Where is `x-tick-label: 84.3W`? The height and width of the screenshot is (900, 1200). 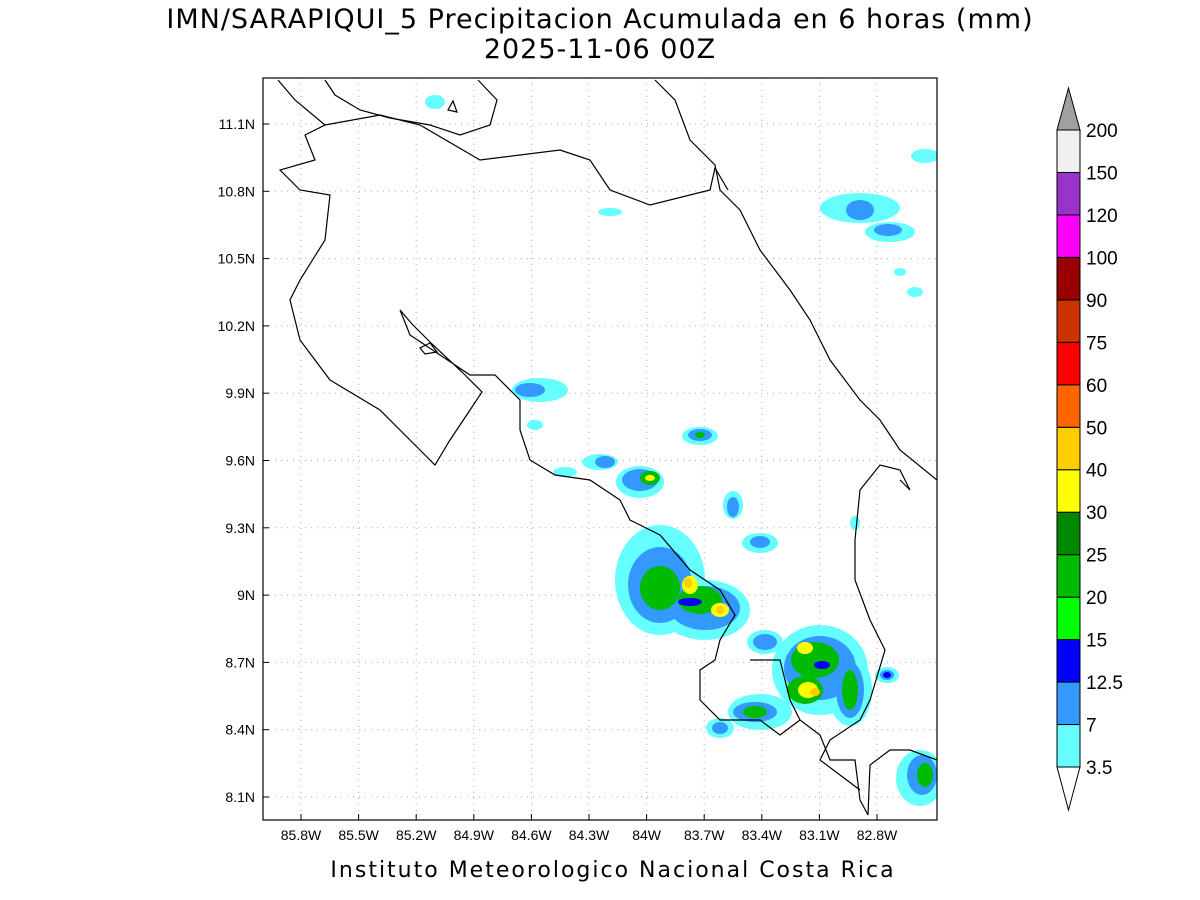 x-tick-label: 84.3W is located at coordinates (589, 835).